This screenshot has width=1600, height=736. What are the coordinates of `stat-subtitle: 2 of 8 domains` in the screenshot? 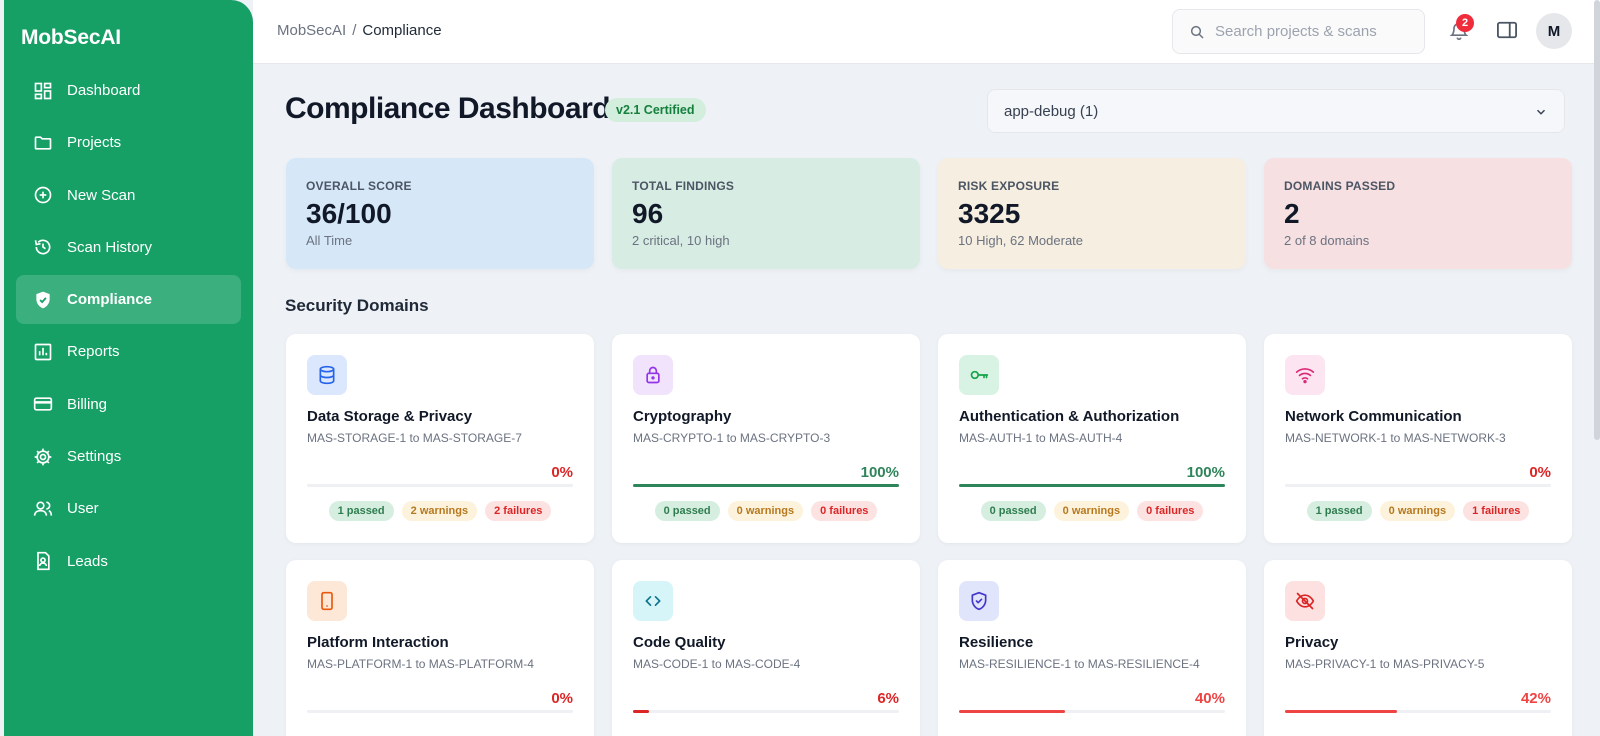 It's located at (1327, 240).